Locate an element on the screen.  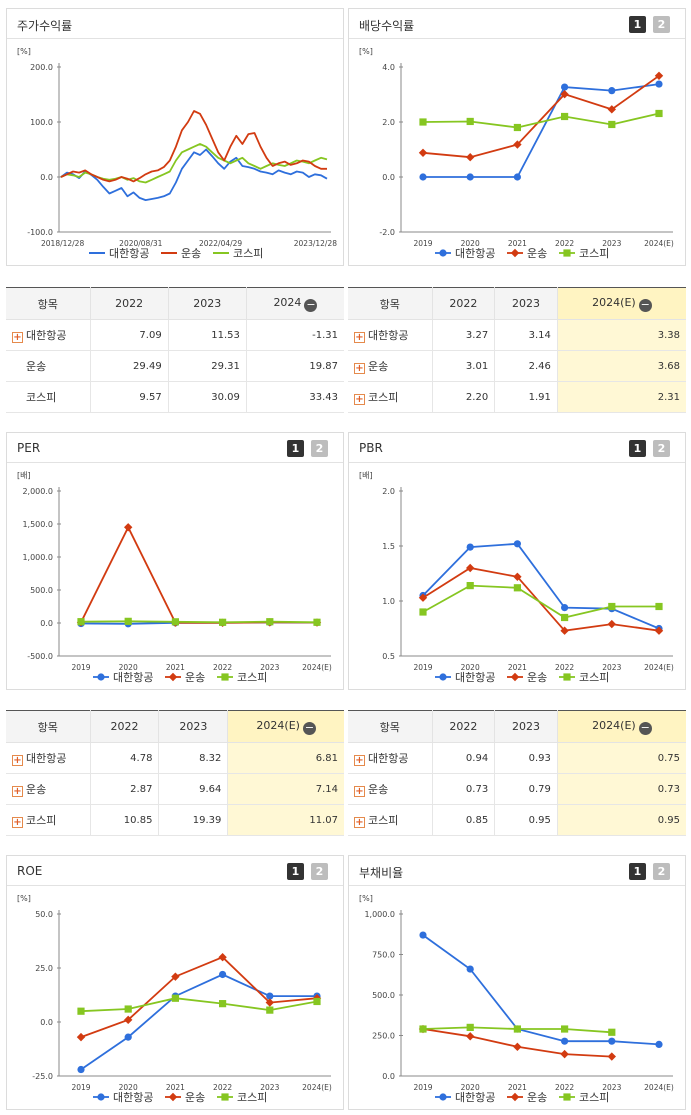
x-tick-label: 2020 is located at coordinates (470, 1087).